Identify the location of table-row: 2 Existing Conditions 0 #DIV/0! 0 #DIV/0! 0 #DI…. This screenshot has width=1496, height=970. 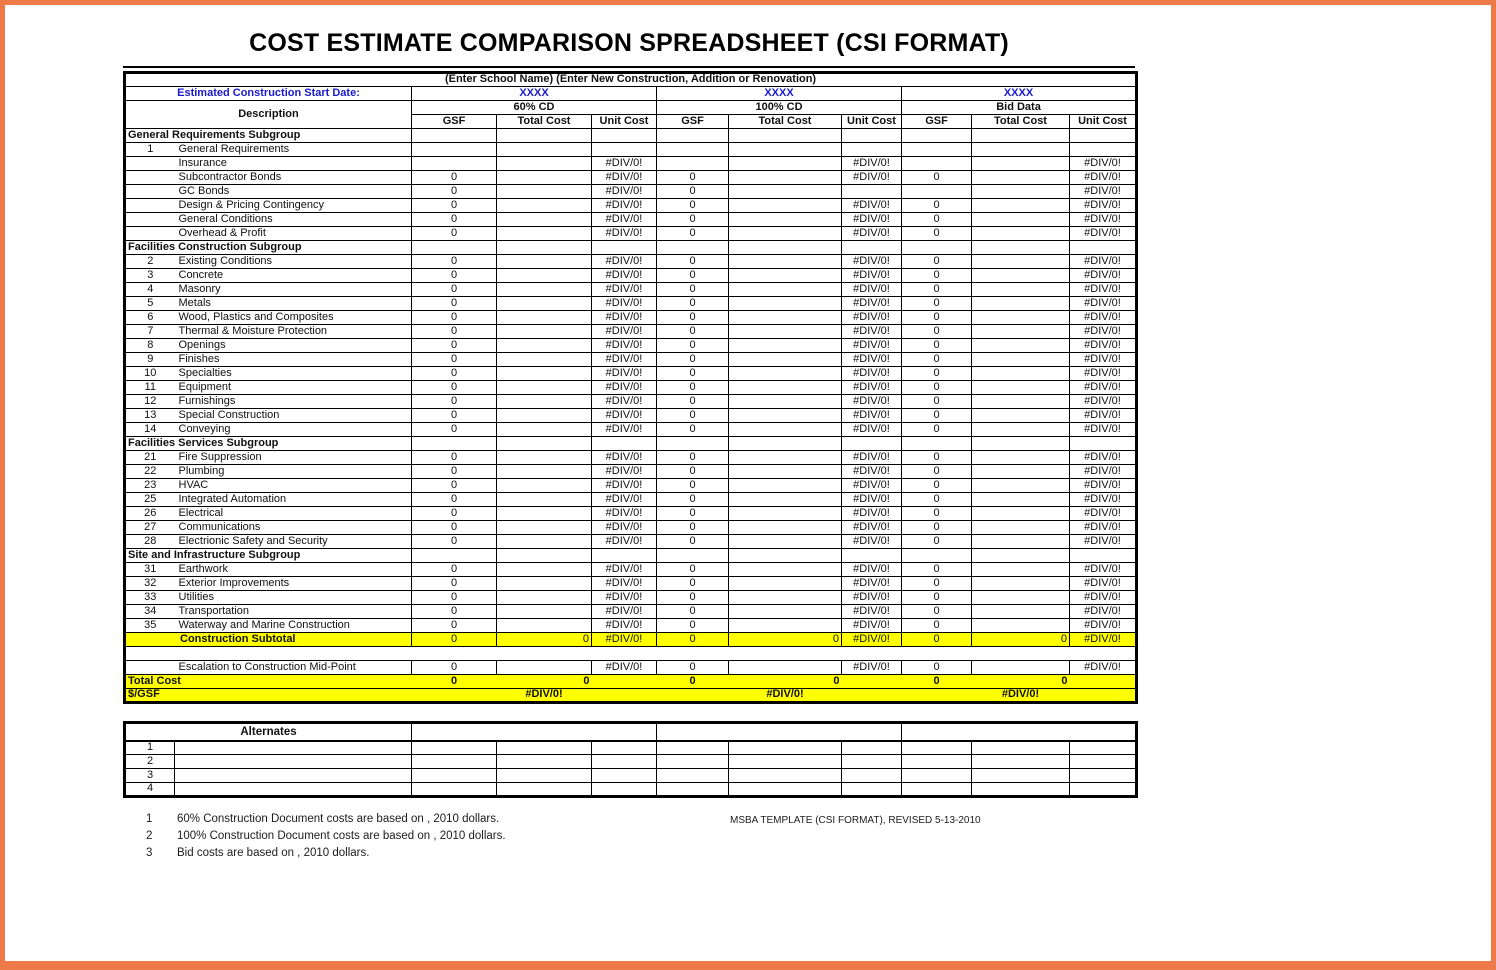
(631, 261).